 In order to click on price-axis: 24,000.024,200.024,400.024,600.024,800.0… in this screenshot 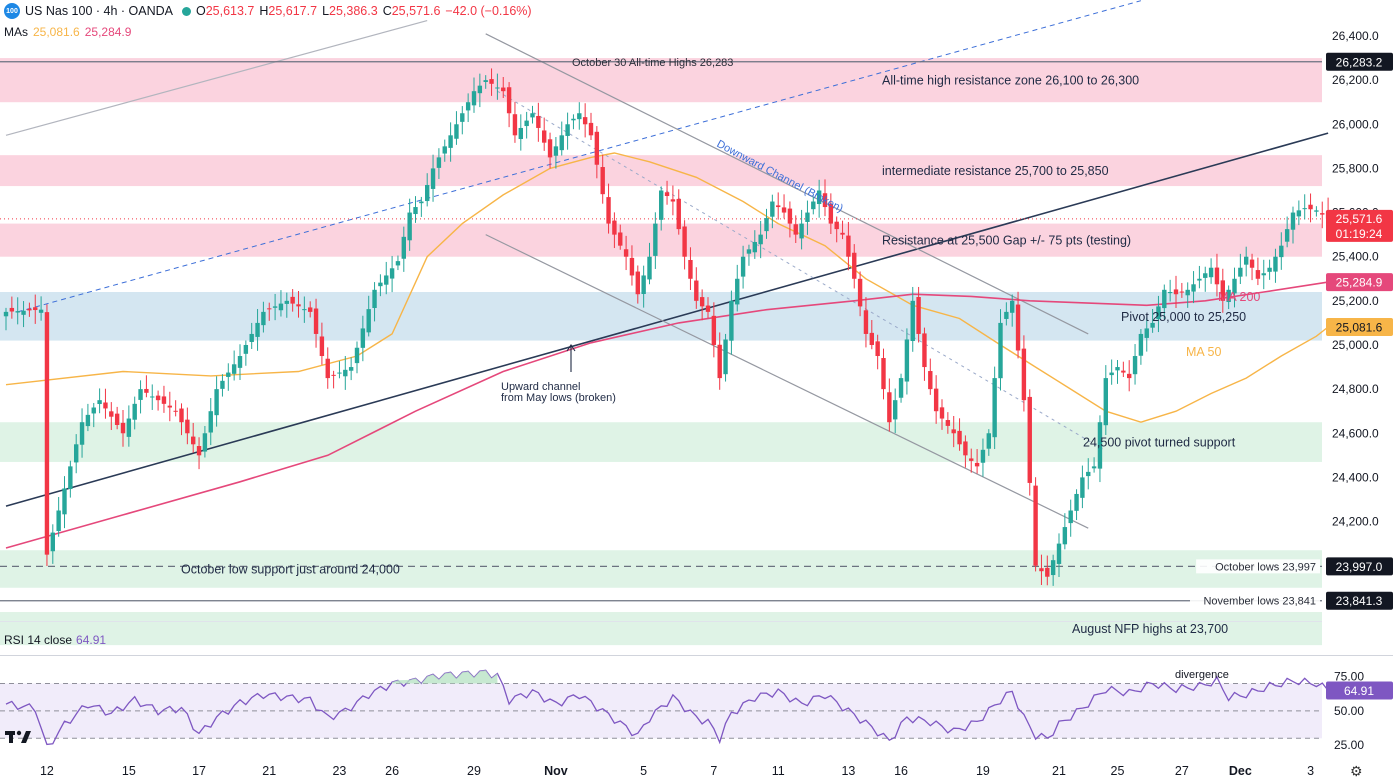, I will do `click(1359, 390)`.